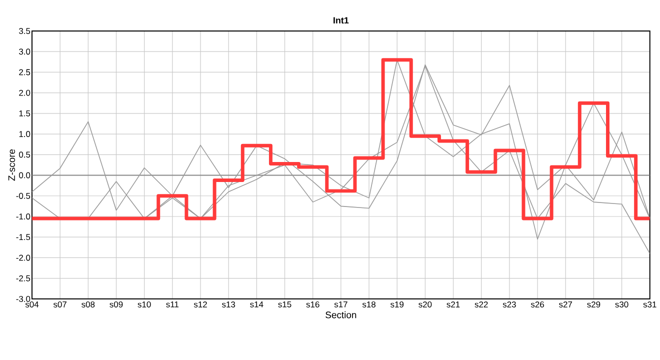  What do you see at coordinates (24, 134) in the screenshot?
I see `y-tick-label: 1.0` at bounding box center [24, 134].